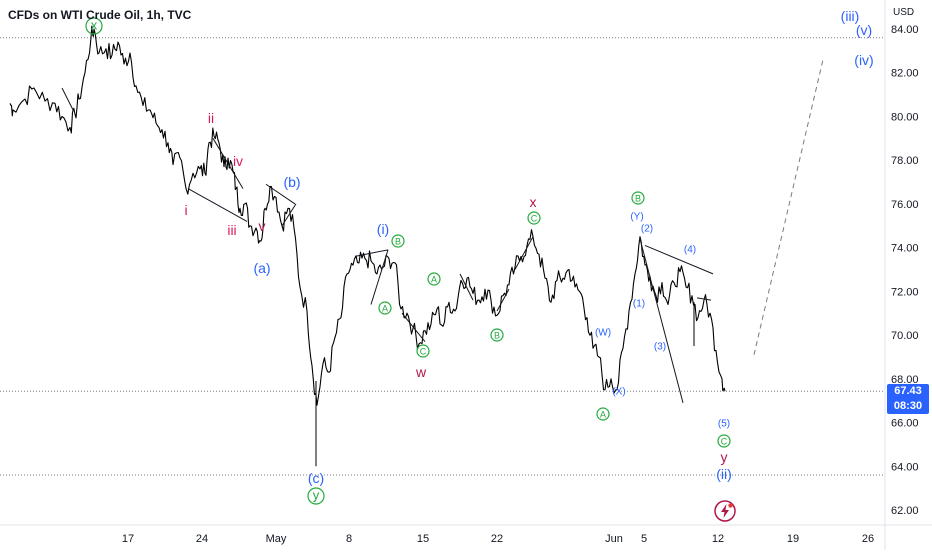  Describe the element at coordinates (421, 372) in the screenshot. I see `wave-label: w` at that location.